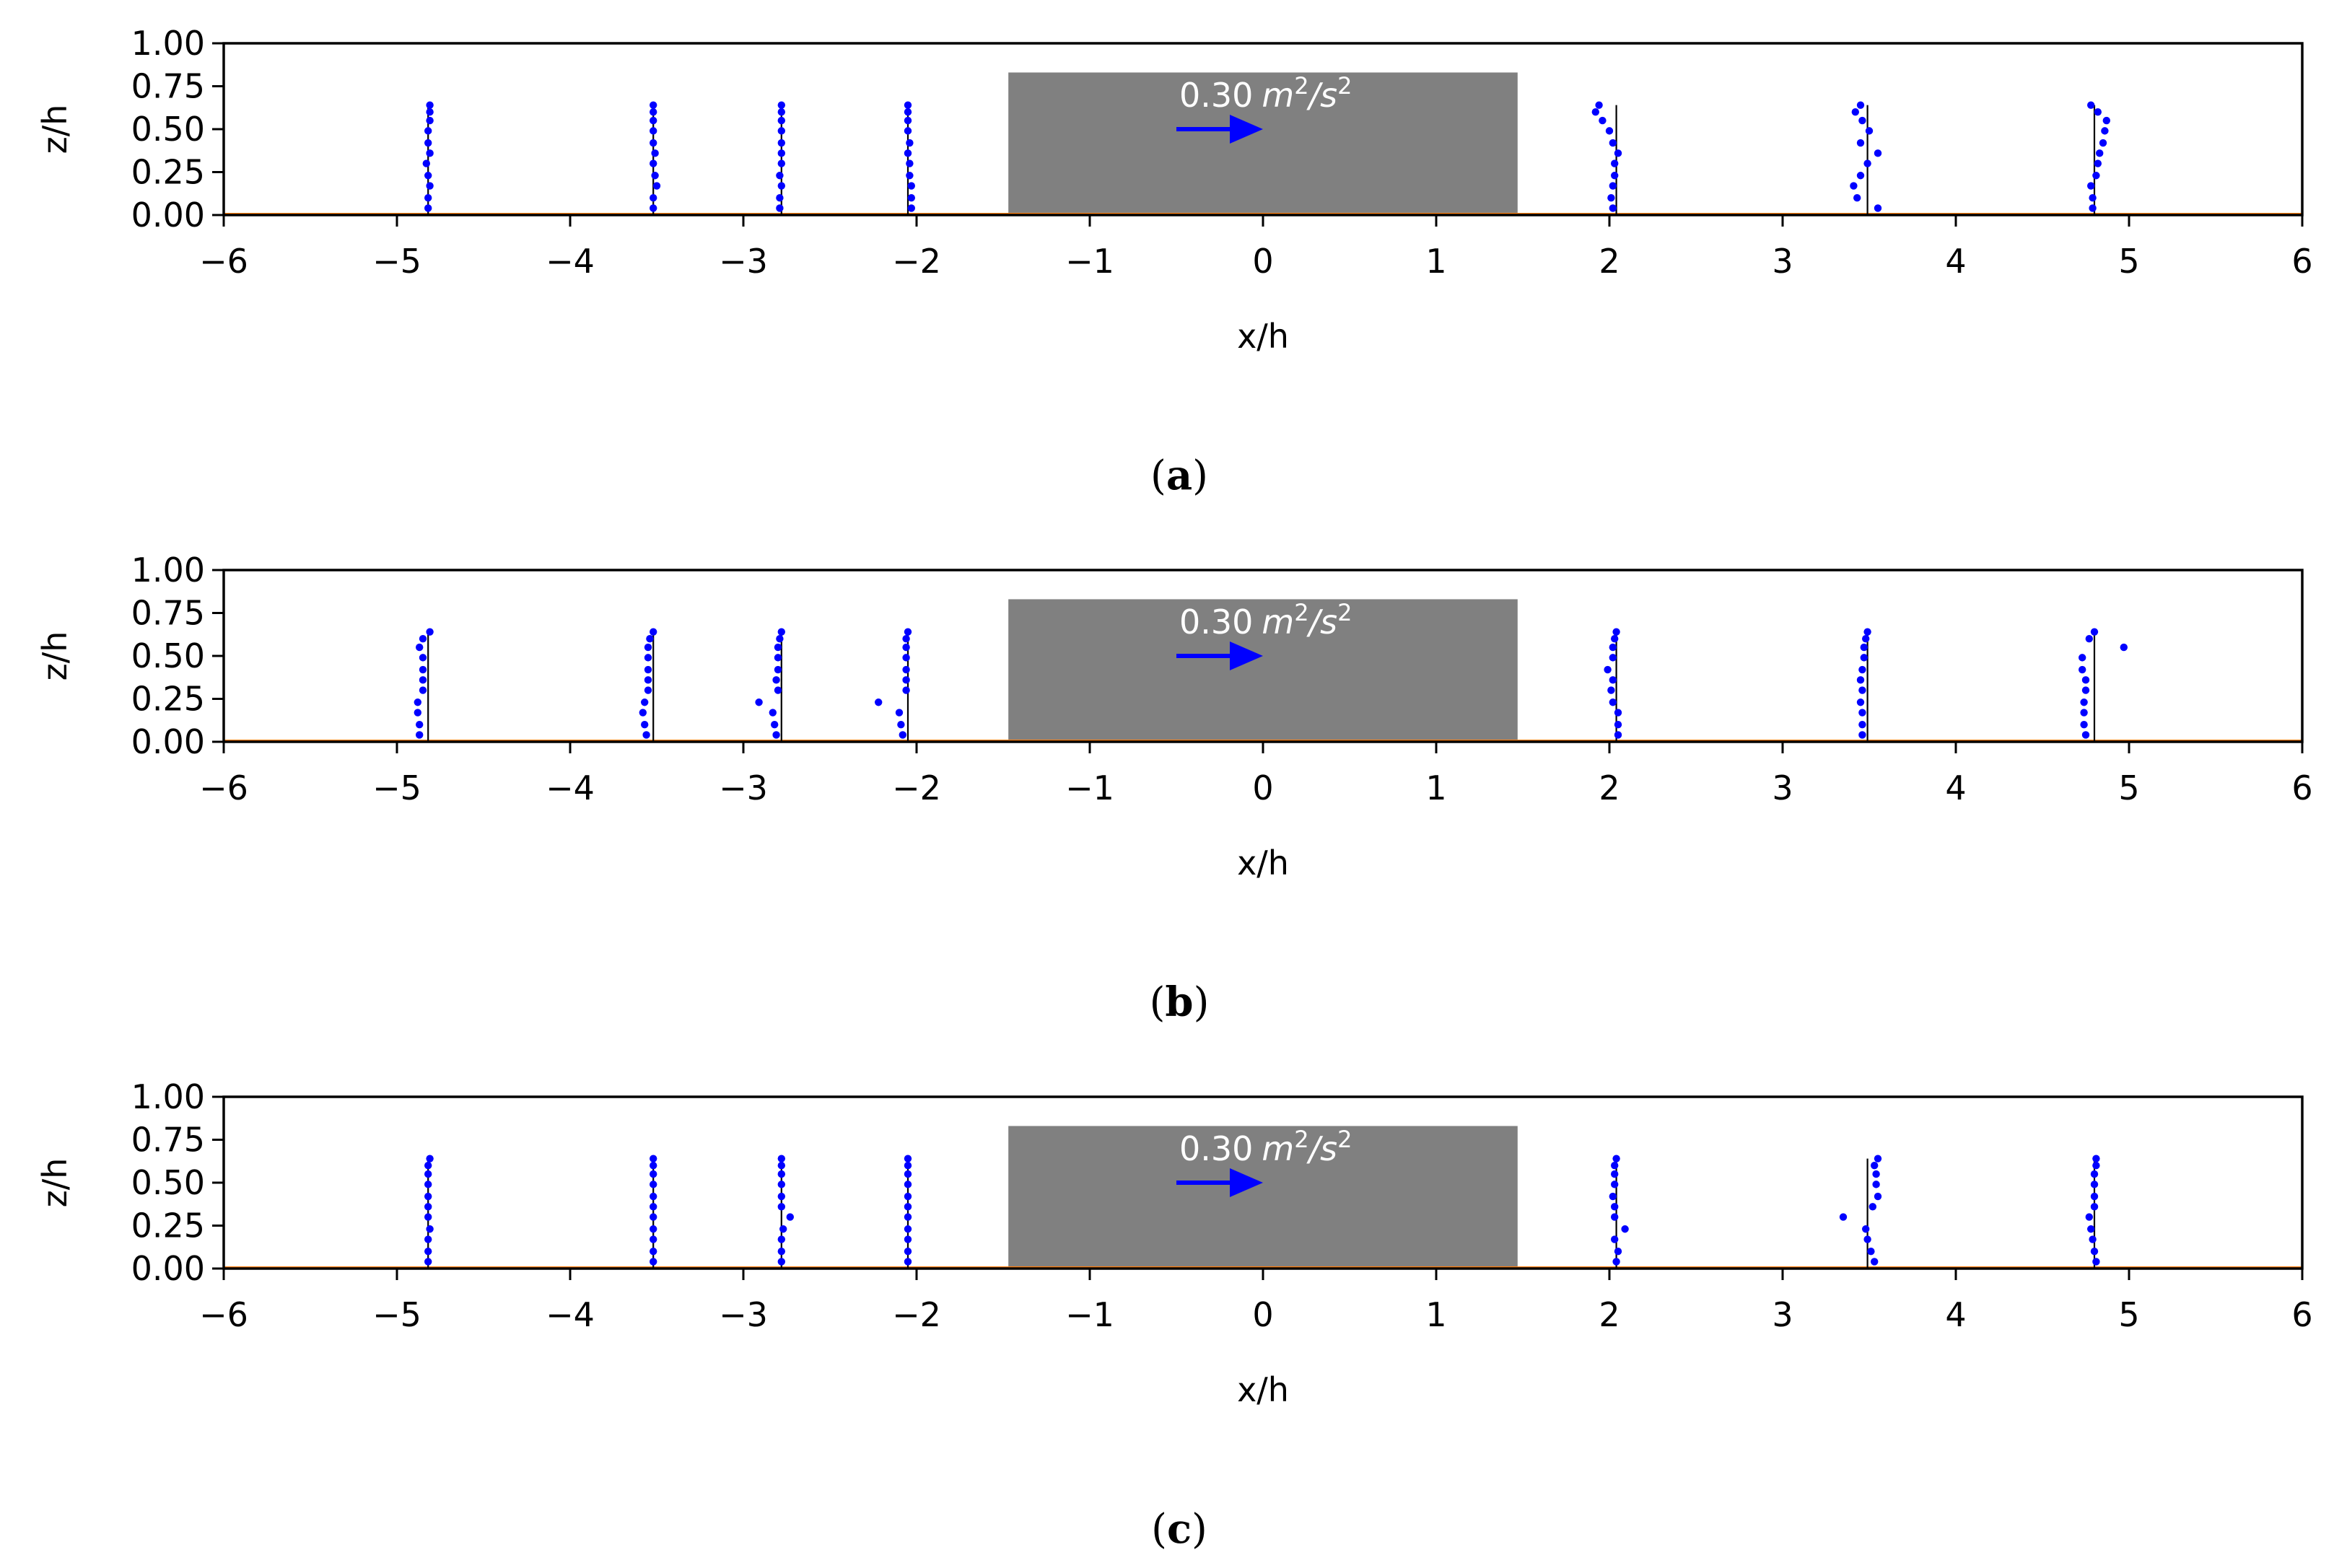 Image resolution: width=2334 pixels, height=1568 pixels. I want to click on panel-caption: (a), so click(1179, 475).